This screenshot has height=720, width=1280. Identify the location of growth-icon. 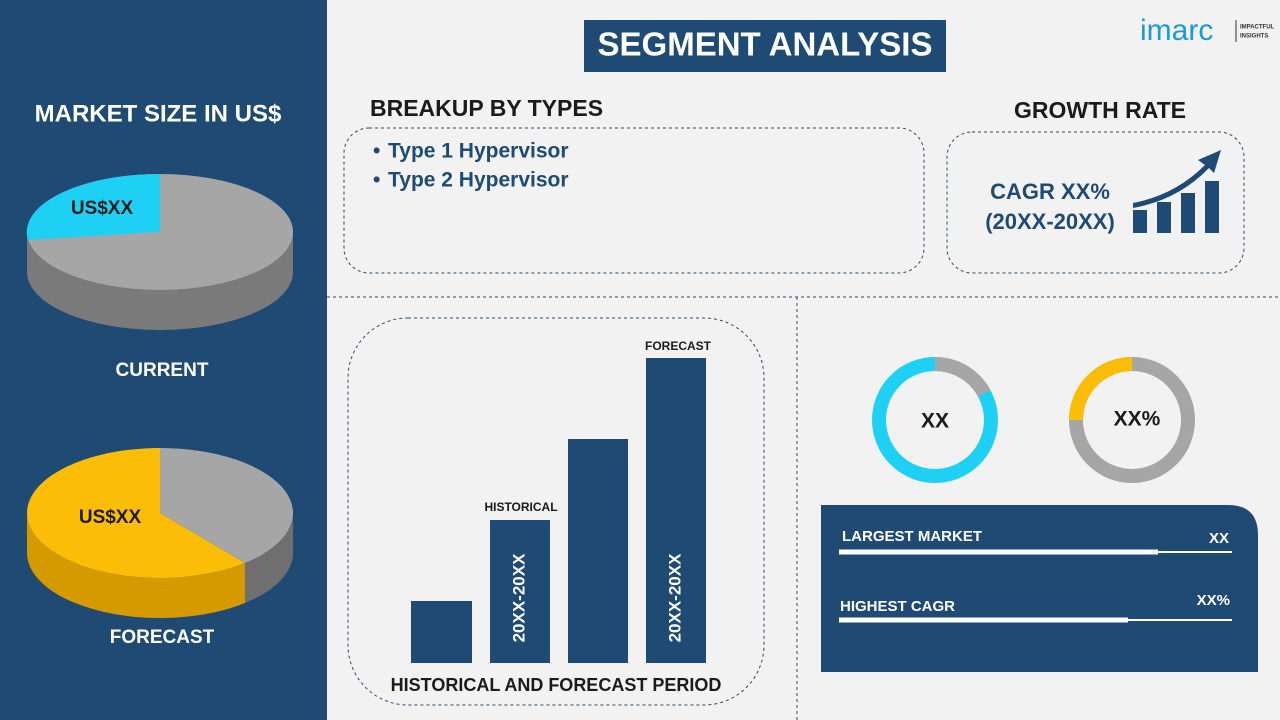
(1177, 191).